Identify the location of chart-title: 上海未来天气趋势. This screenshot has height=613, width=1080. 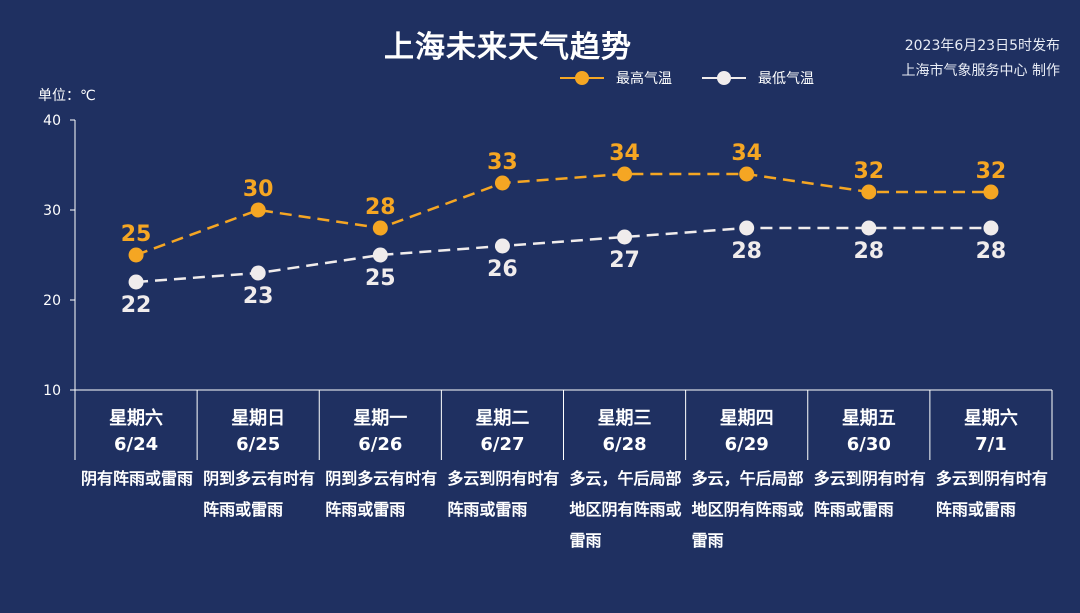
(508, 47).